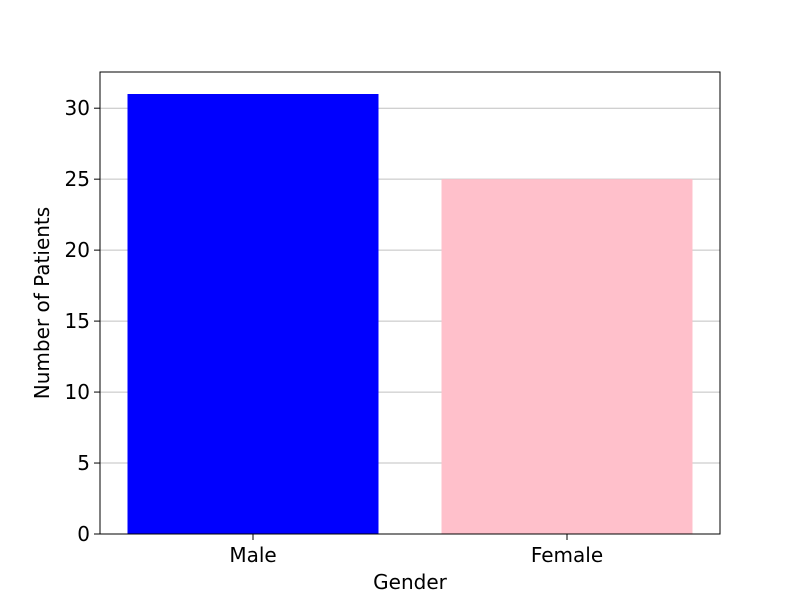 This screenshot has height=600, width=800. What do you see at coordinates (83, 463) in the screenshot?
I see `y-tick-label: 5` at bounding box center [83, 463].